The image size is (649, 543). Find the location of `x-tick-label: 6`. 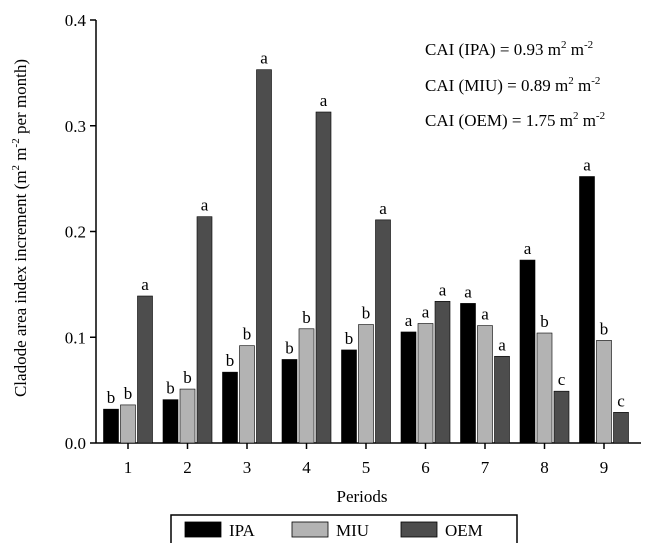

x-tick-label: 6 is located at coordinates (425, 467).